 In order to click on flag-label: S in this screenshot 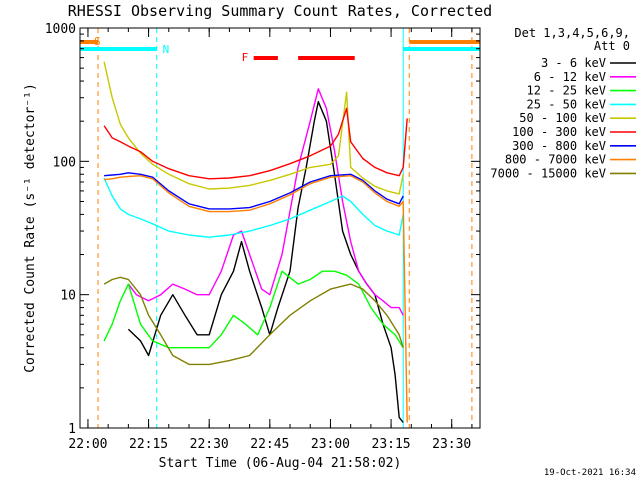, I will do `click(97, 41)`.